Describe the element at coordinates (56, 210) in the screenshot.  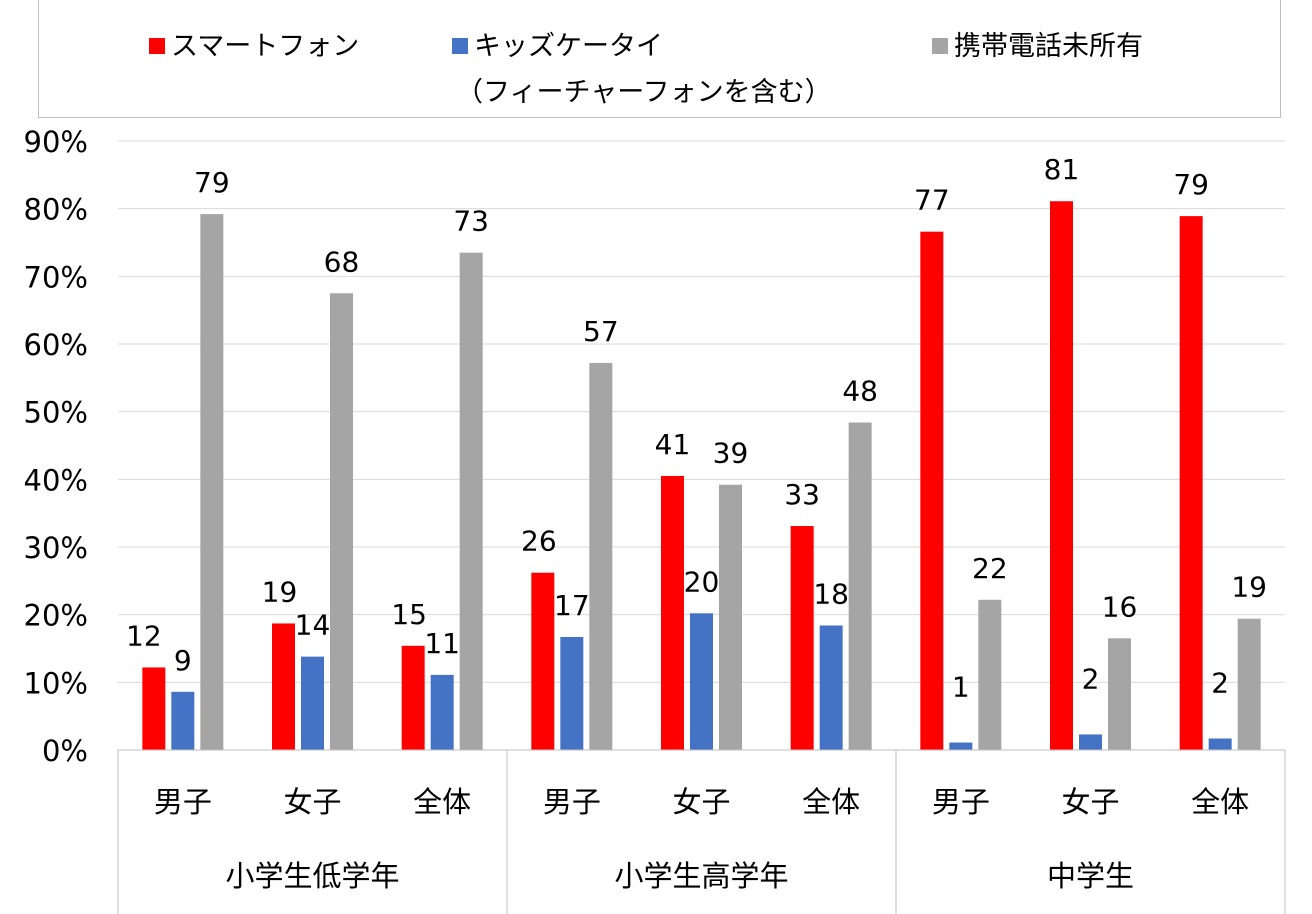
I see `y-tick-label: 80%` at that location.